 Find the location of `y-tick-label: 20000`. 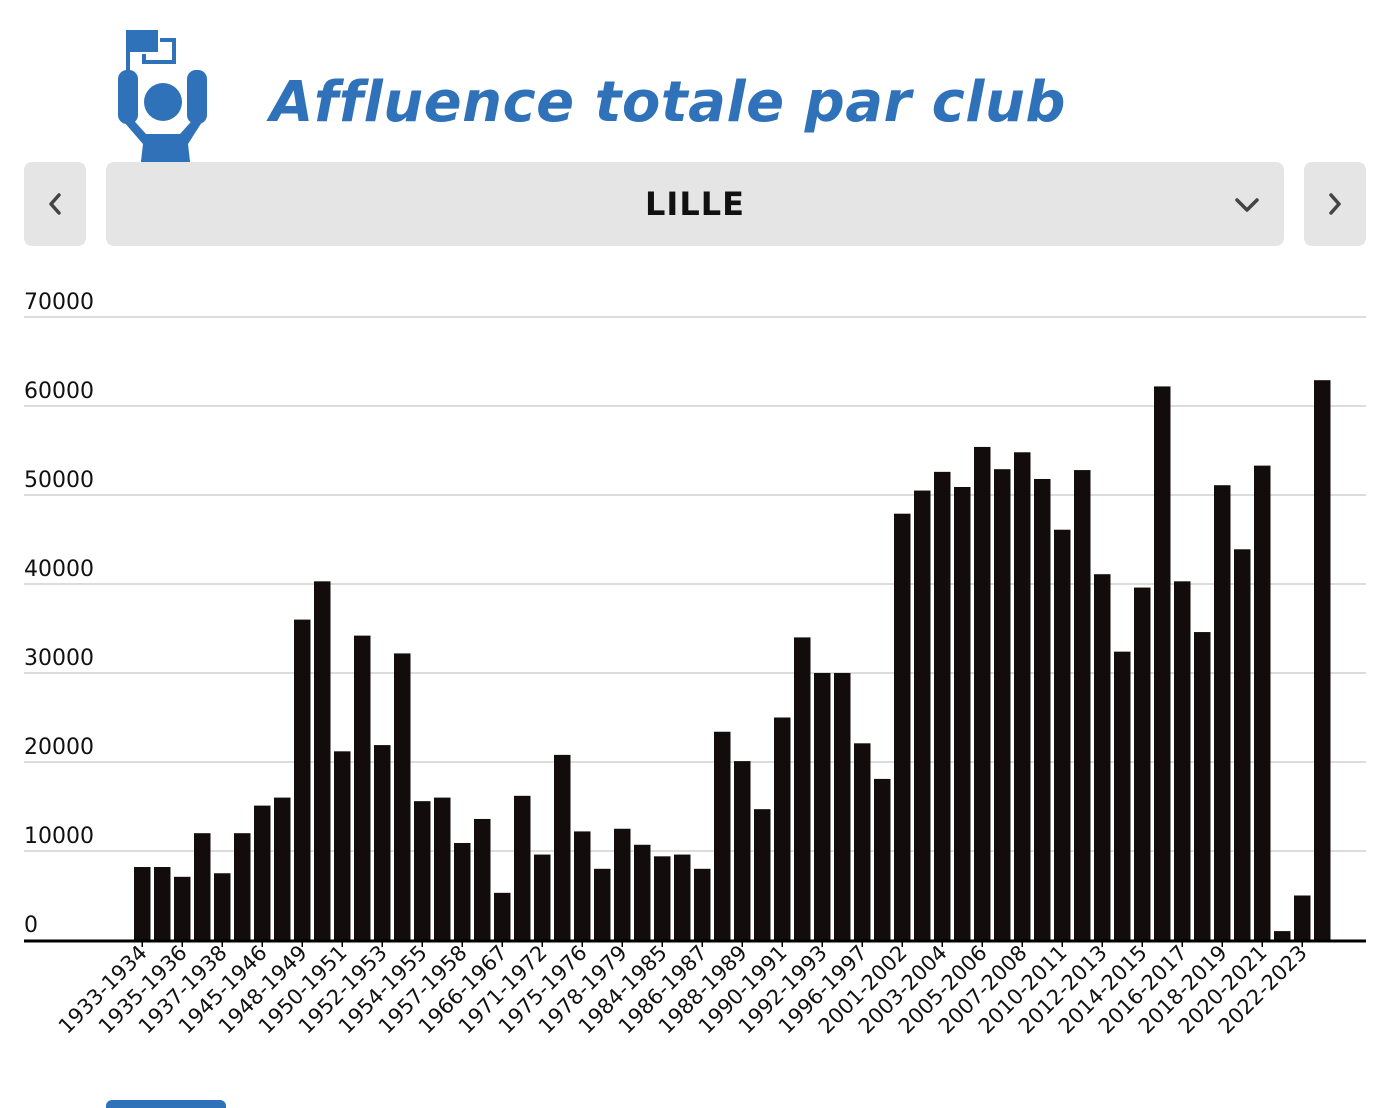

y-tick-label: 20000 is located at coordinates (59, 747).